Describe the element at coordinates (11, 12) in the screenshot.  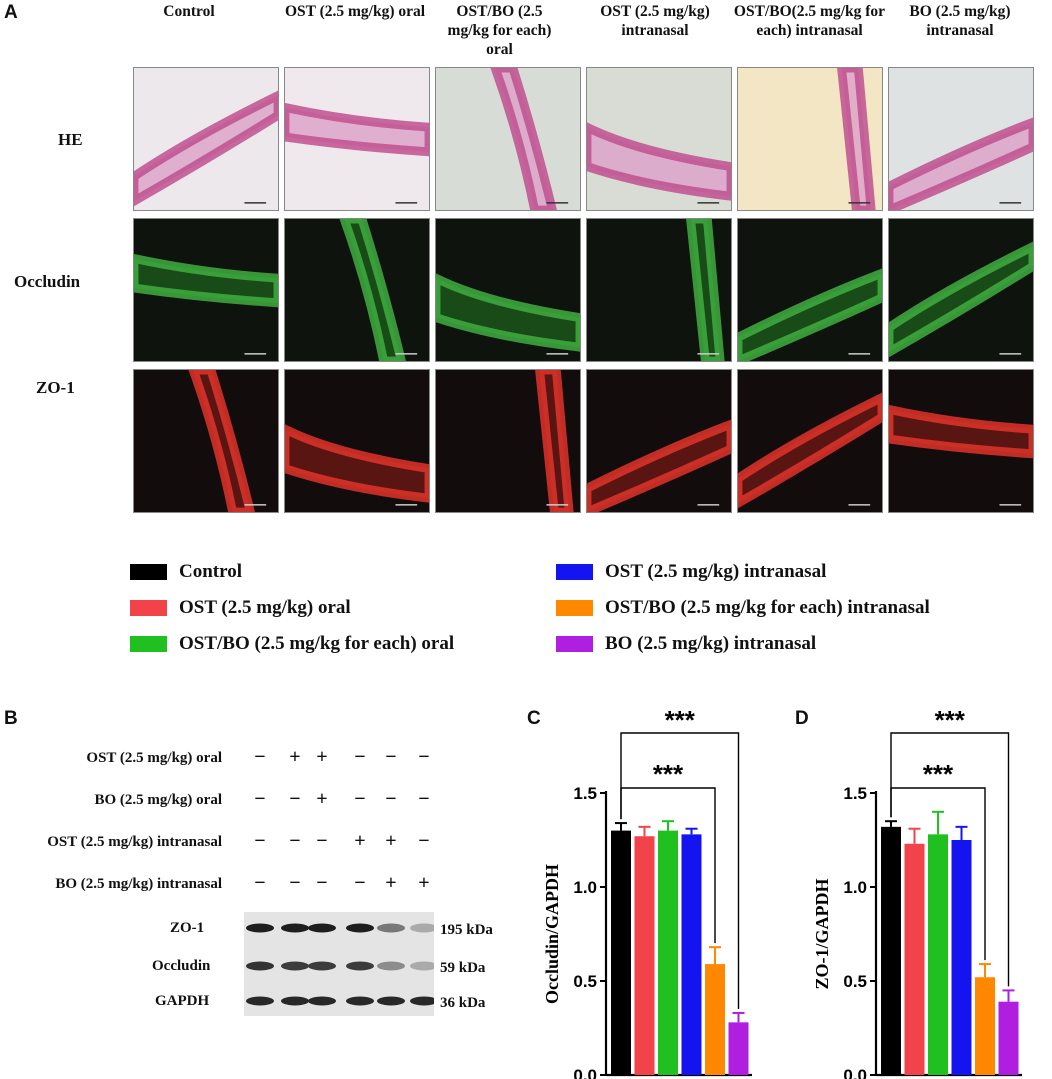
I see `panel-letter-a: A` at that location.